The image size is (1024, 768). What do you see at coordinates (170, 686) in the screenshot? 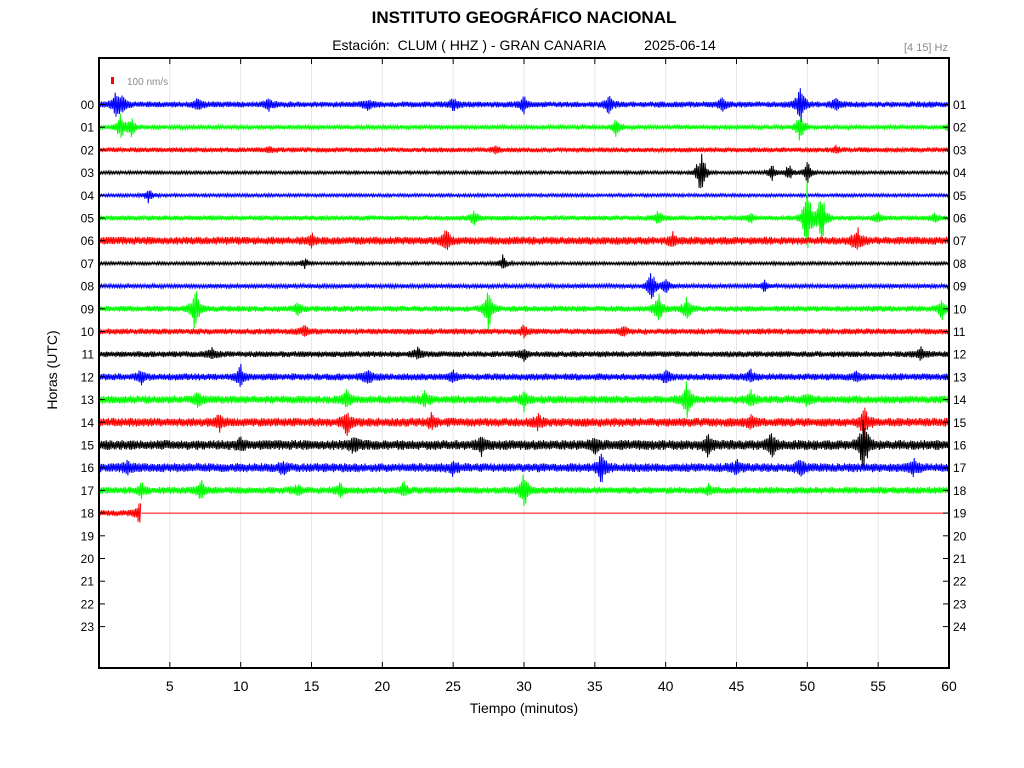
I see `x-tick-label: 5` at bounding box center [170, 686].